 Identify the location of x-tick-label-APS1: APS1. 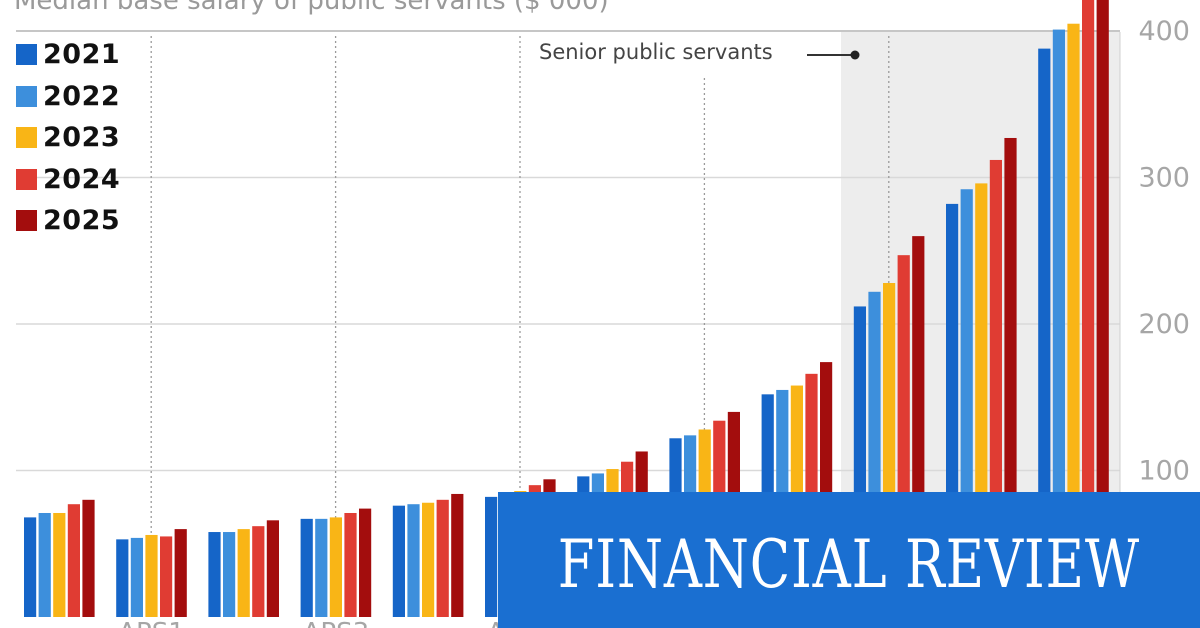
(151, 623).